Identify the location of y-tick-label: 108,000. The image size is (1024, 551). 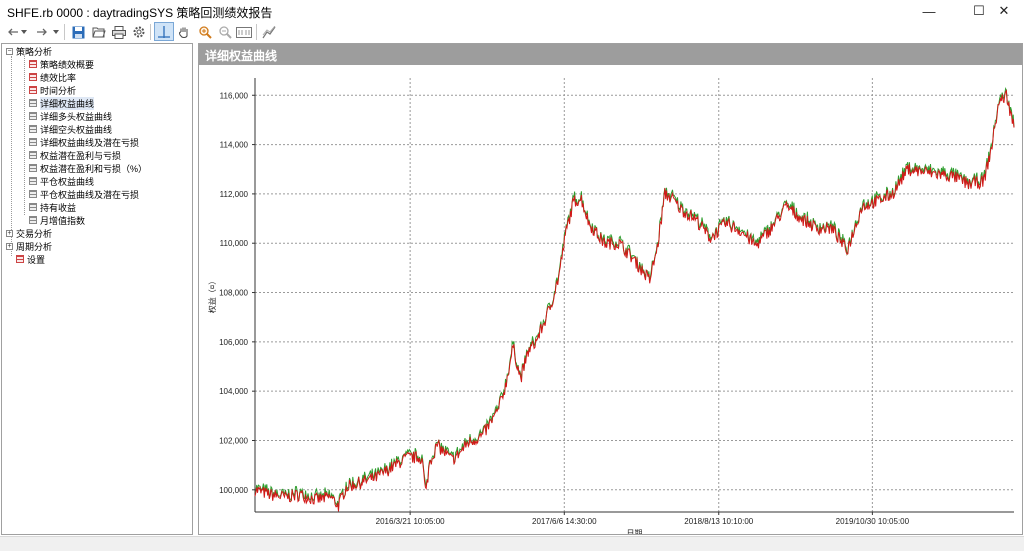
(233, 293).